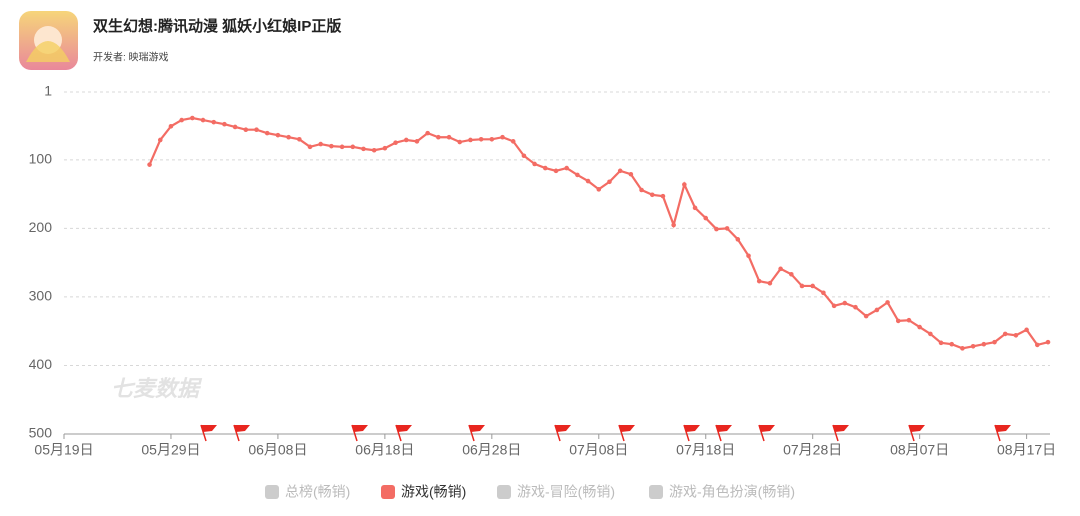  I want to click on x-tick-label: 05月29日, so click(170, 450).